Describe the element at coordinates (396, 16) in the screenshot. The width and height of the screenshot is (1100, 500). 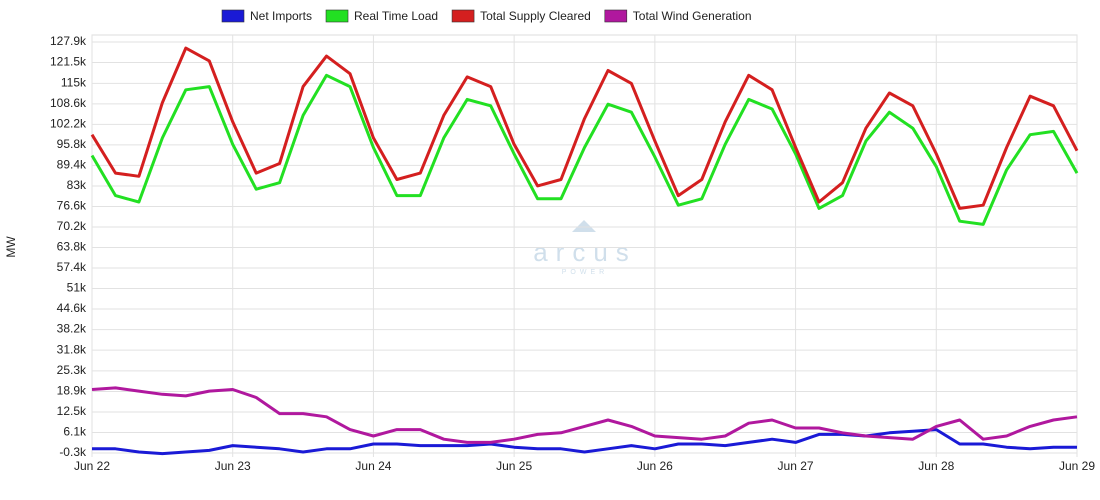
I see `legend-label: Real Time Load` at that location.